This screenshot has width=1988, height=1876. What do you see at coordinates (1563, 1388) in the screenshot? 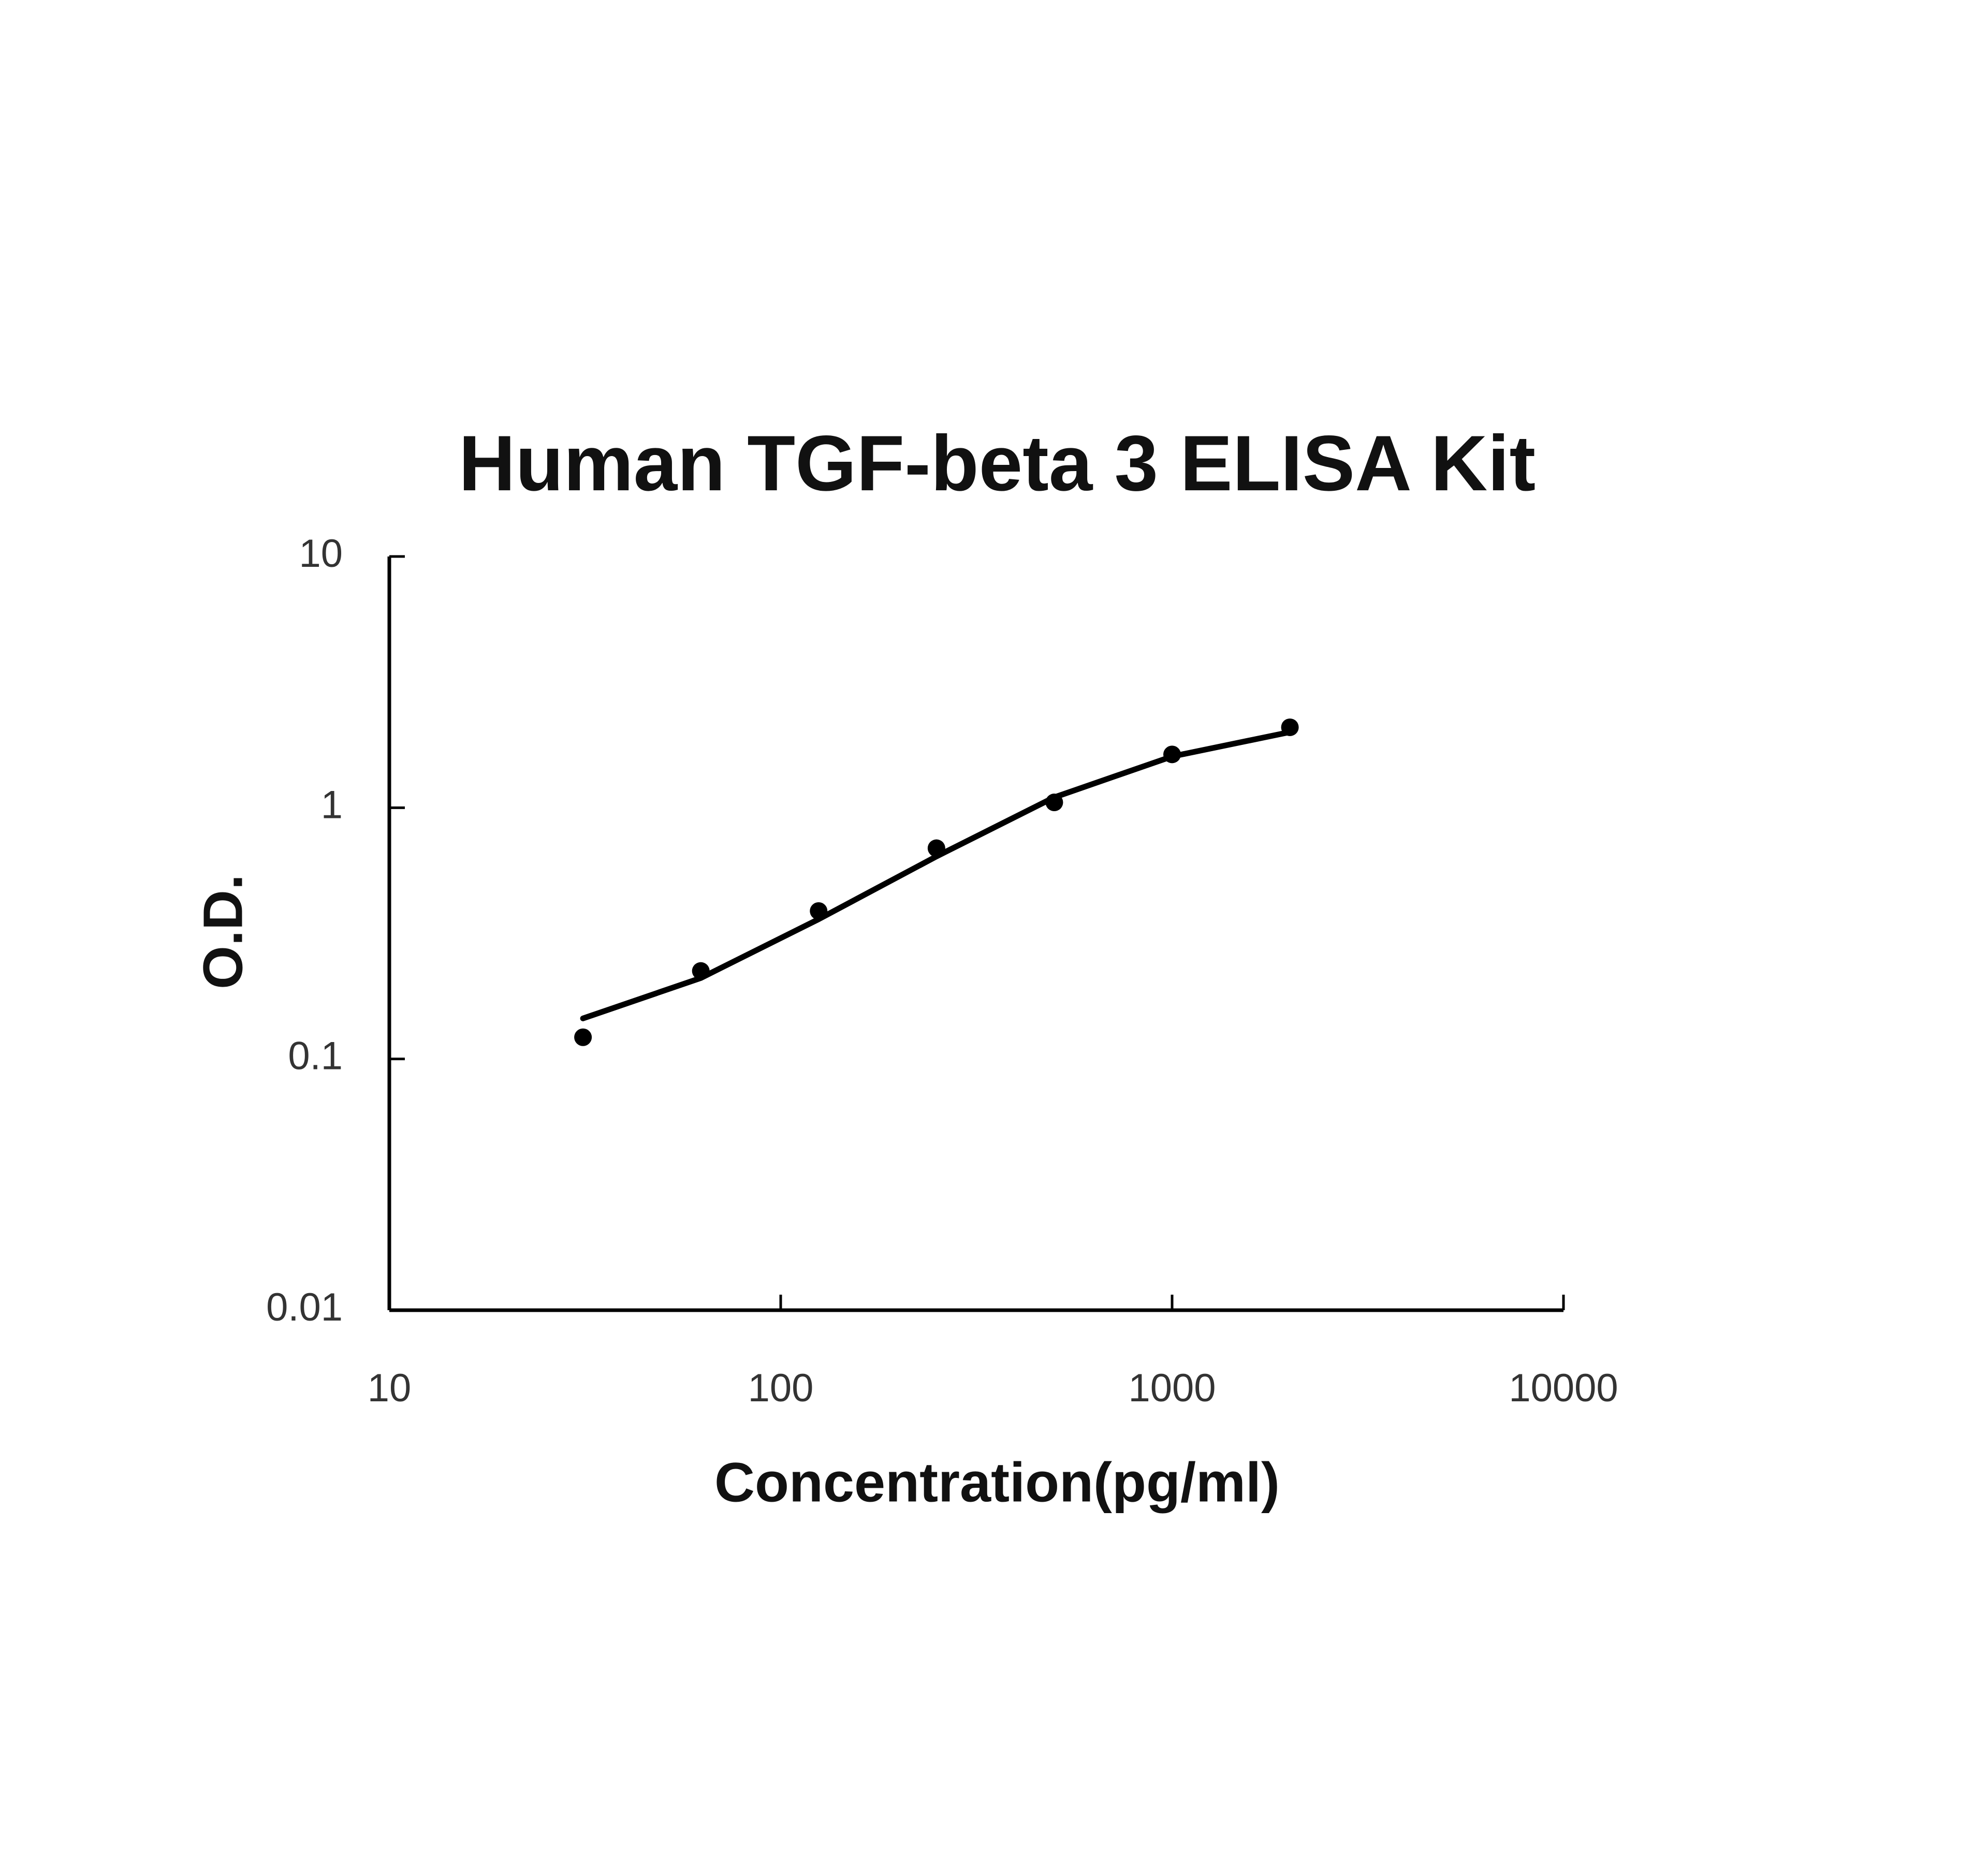
I see `x-tick-label: 10000` at bounding box center [1563, 1388].